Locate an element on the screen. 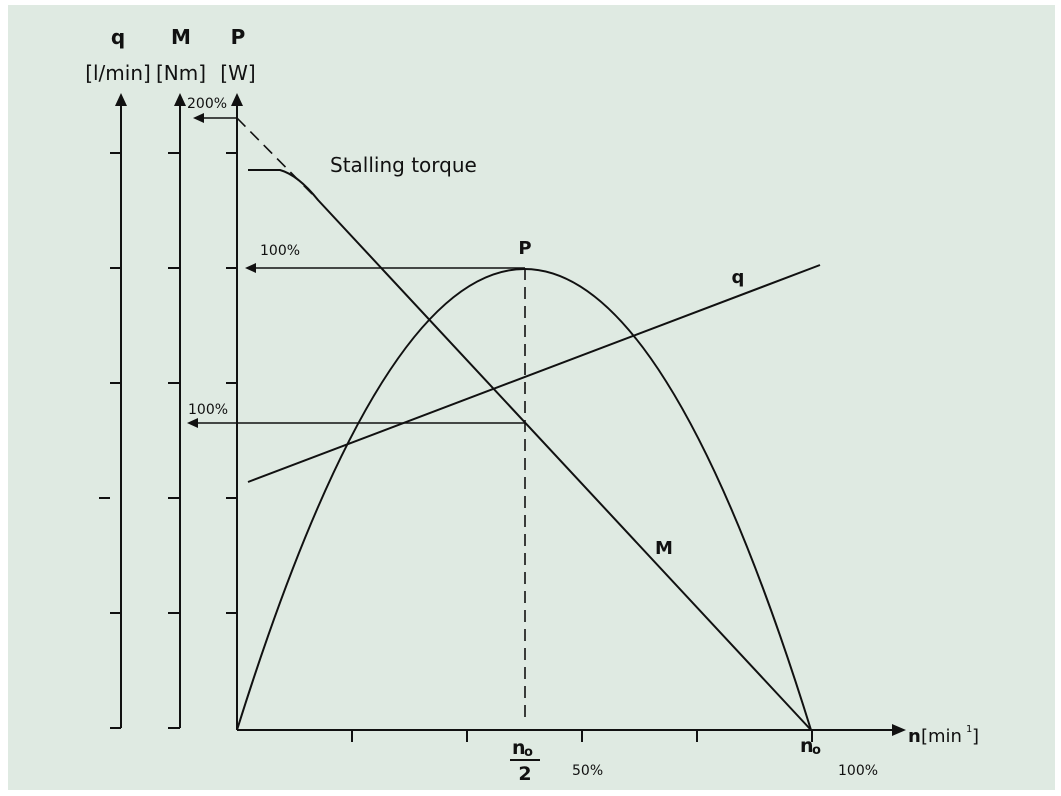 This screenshot has width=1061, height=796. m-half-arrow-head is located at coordinates (192, 423).